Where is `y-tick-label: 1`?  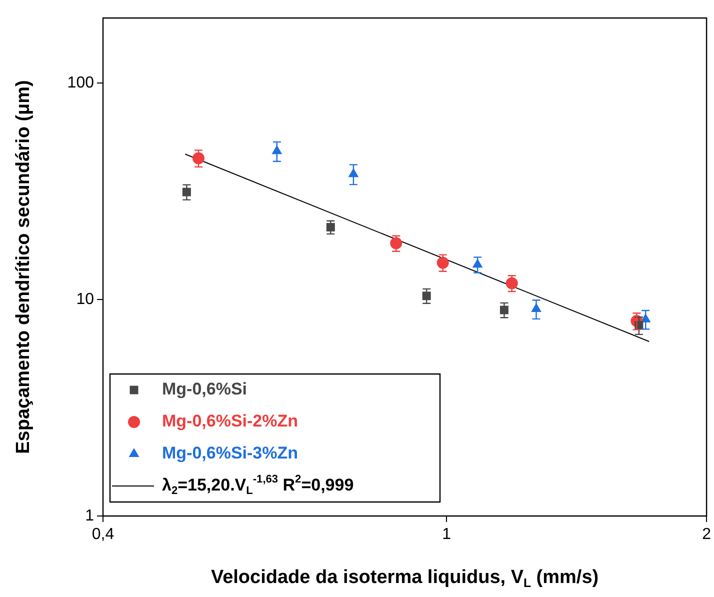 y-tick-label: 1 is located at coordinates (89, 515).